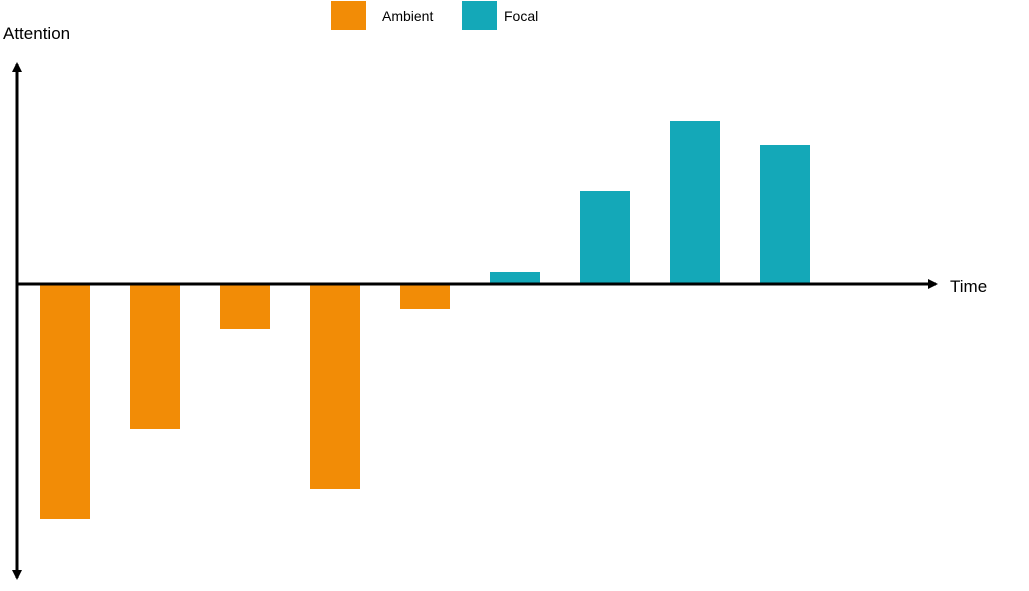 The image size is (1029, 591). What do you see at coordinates (36, 33) in the screenshot?
I see `y-axis-label: Attention` at bounding box center [36, 33].